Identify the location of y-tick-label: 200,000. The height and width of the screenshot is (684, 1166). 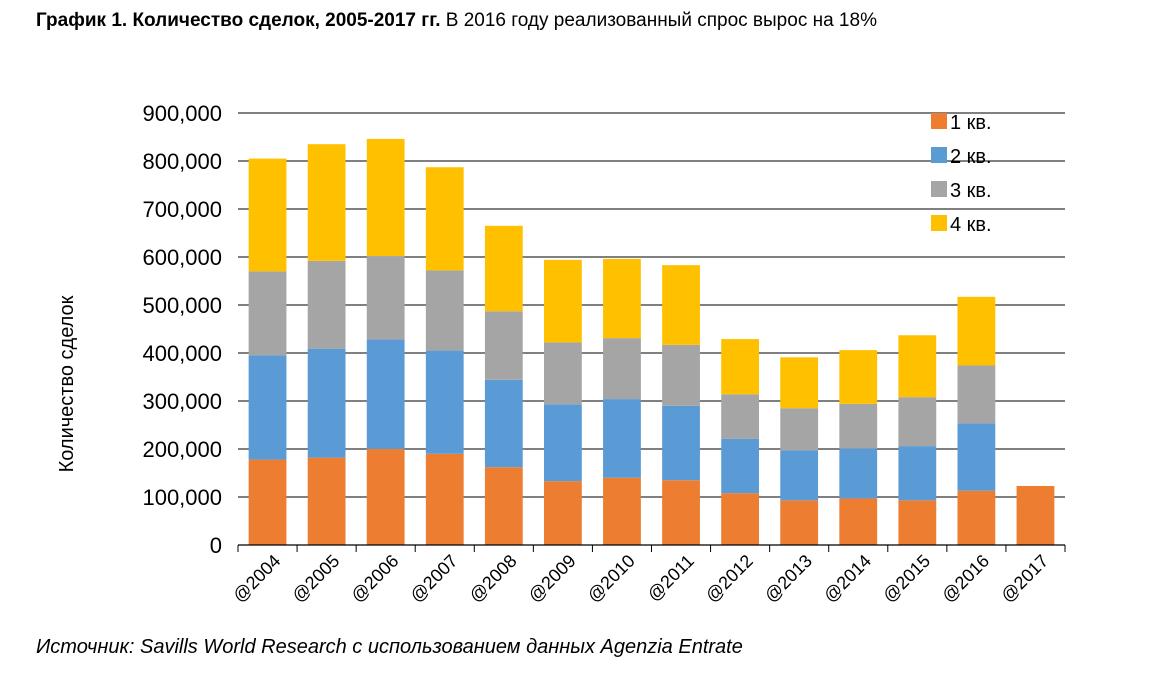
(182, 449).